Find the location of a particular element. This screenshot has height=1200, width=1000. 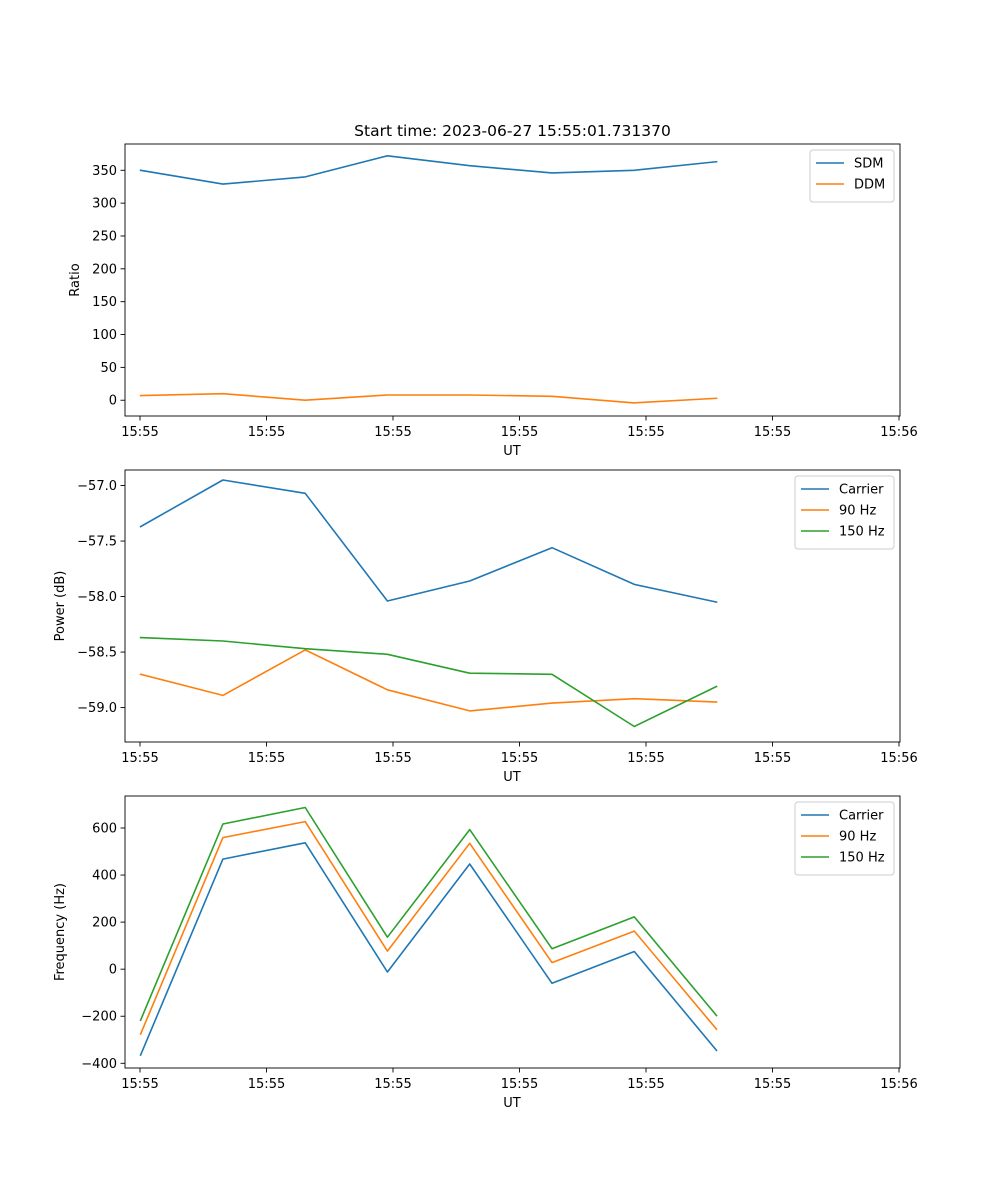

y-tick-label: 250 is located at coordinates (104, 236).